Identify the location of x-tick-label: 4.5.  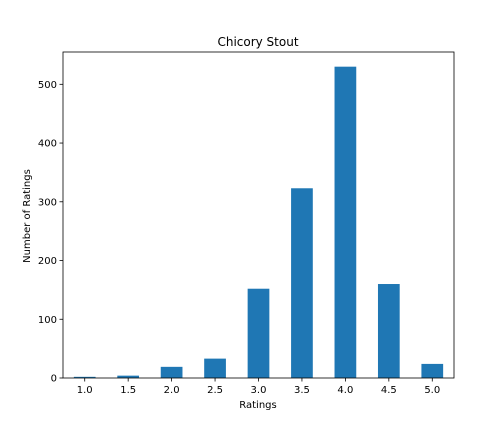
(389, 390).